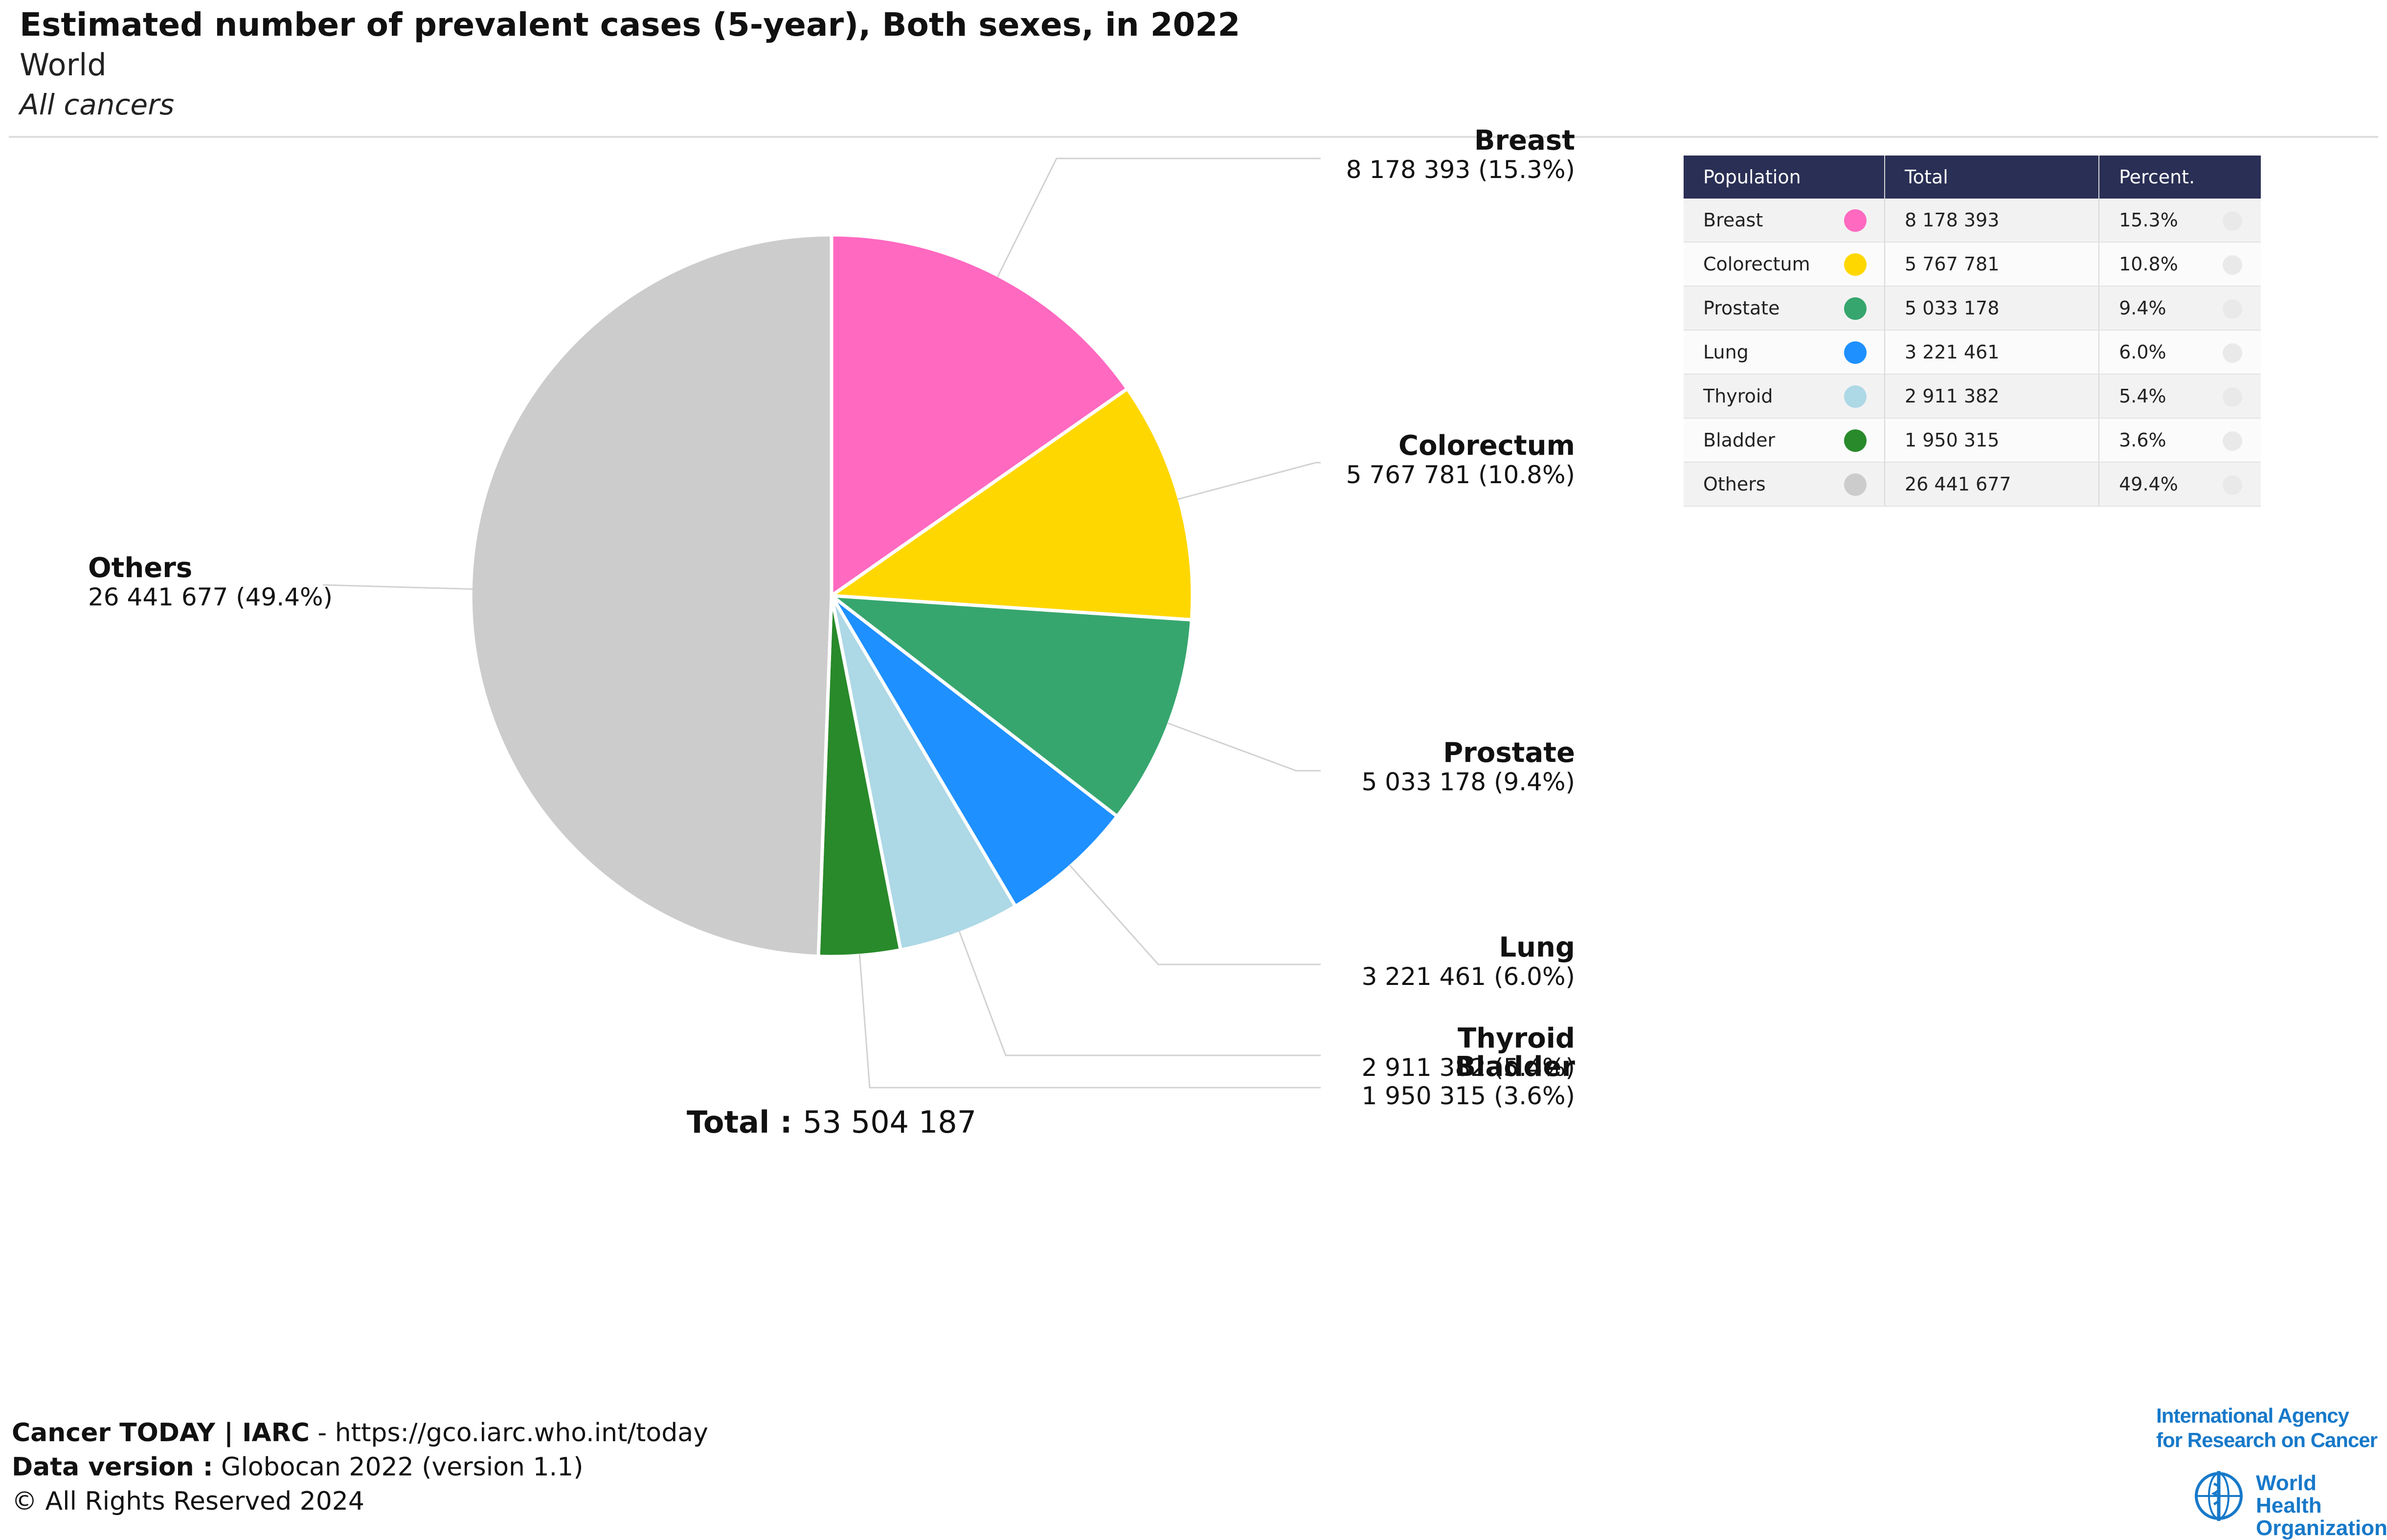  I want to click on footer-source-name: Cancer TODAY | IARC, so click(161, 1433).